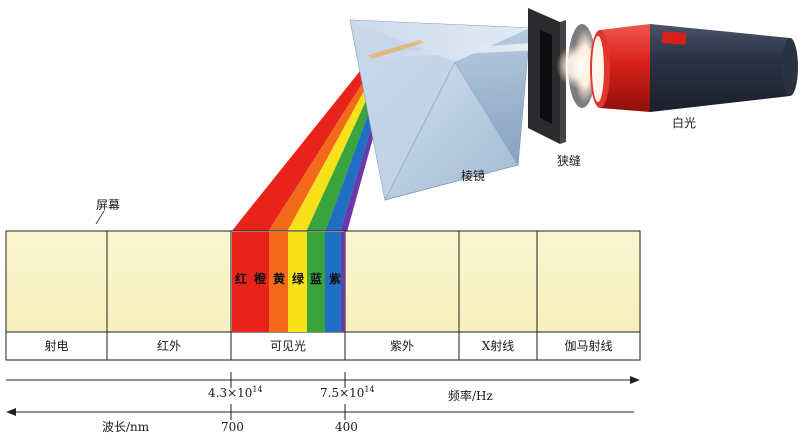 The image size is (806, 448). Describe the element at coordinates (323, 380) in the screenshot. I see `frequency-axis` at that location.